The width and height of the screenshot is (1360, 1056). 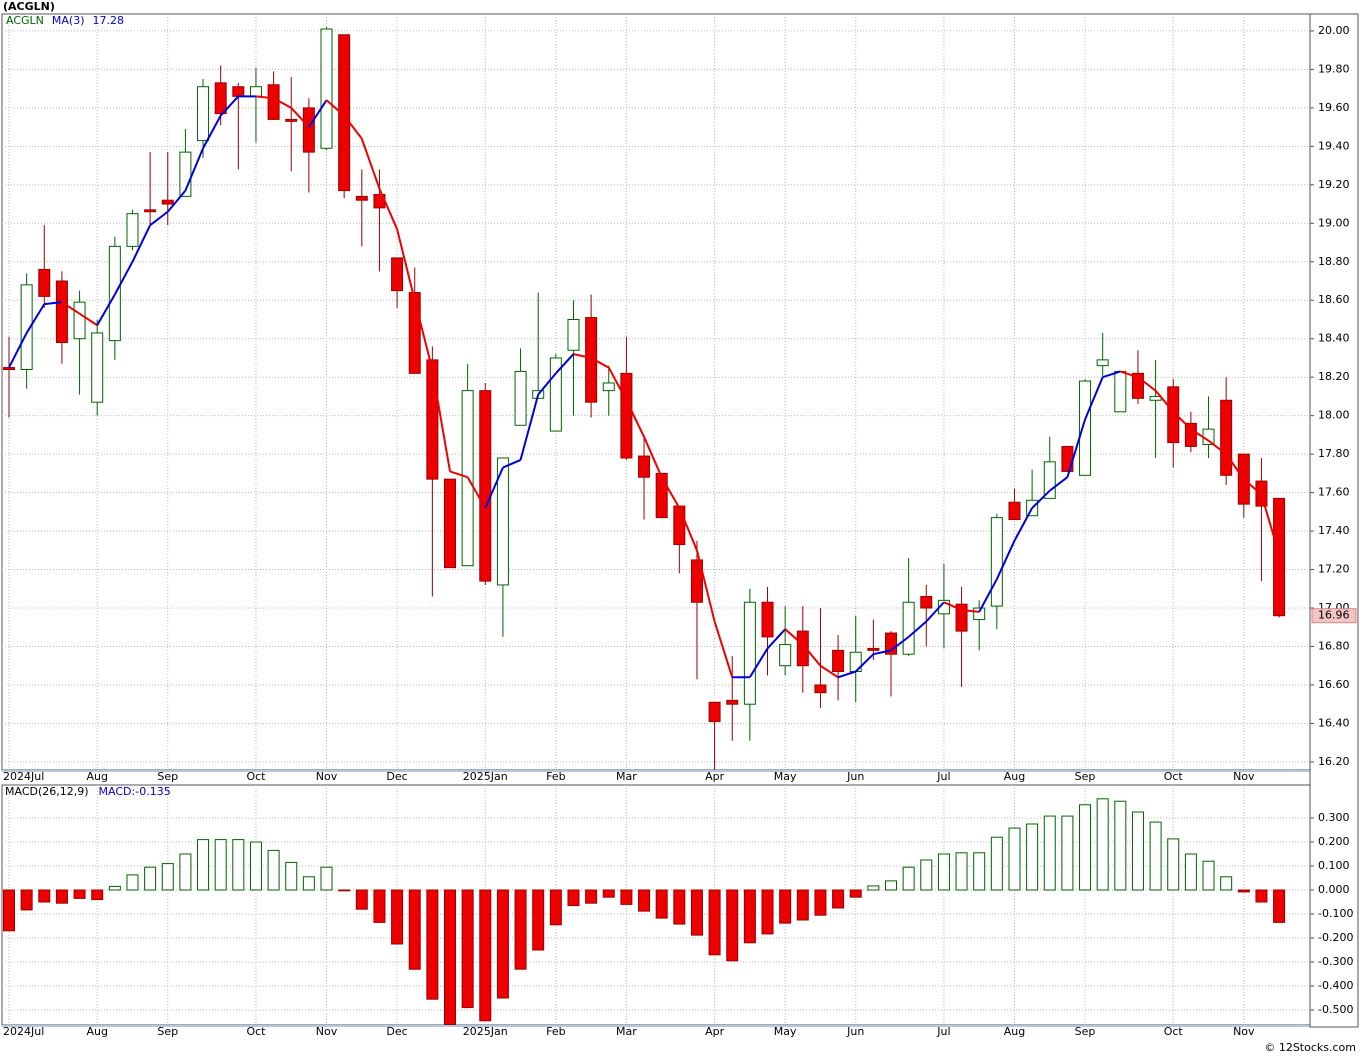 What do you see at coordinates (1335, 913) in the screenshot?
I see `y-tick-label: -0.100` at bounding box center [1335, 913].